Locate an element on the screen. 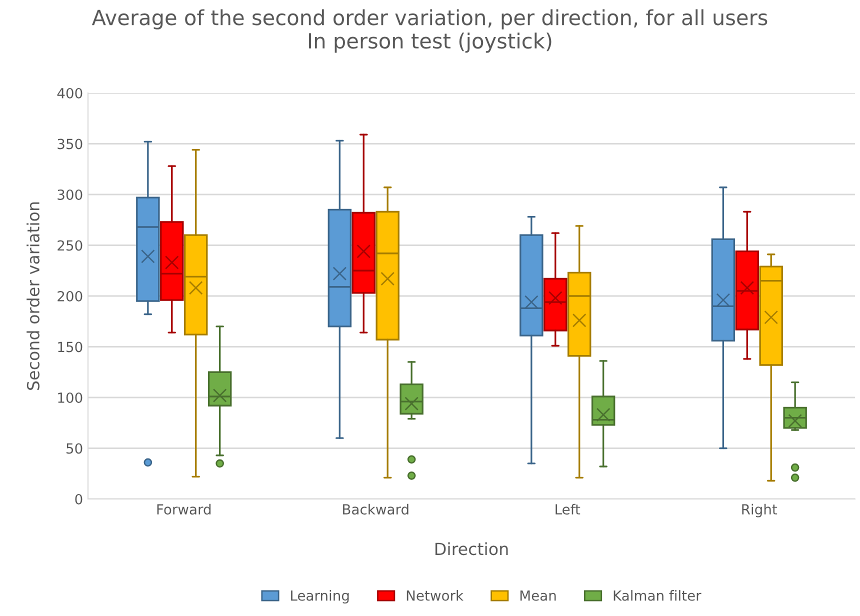 This screenshot has width=860, height=616. y-tick-label: 400 is located at coordinates (69, 93).